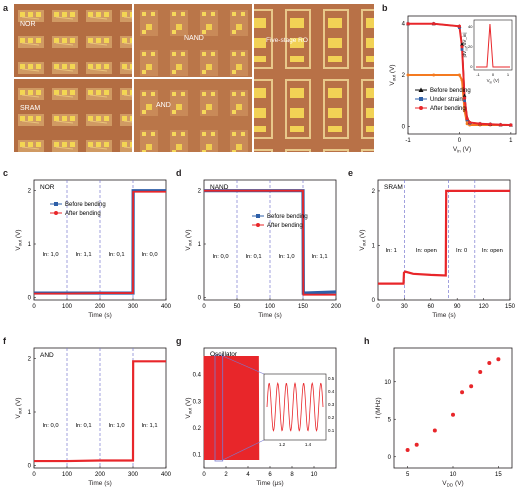 The height and width of the screenshot is (503, 524). I want to click on ring-oscillator-photo, so click(314, 78).